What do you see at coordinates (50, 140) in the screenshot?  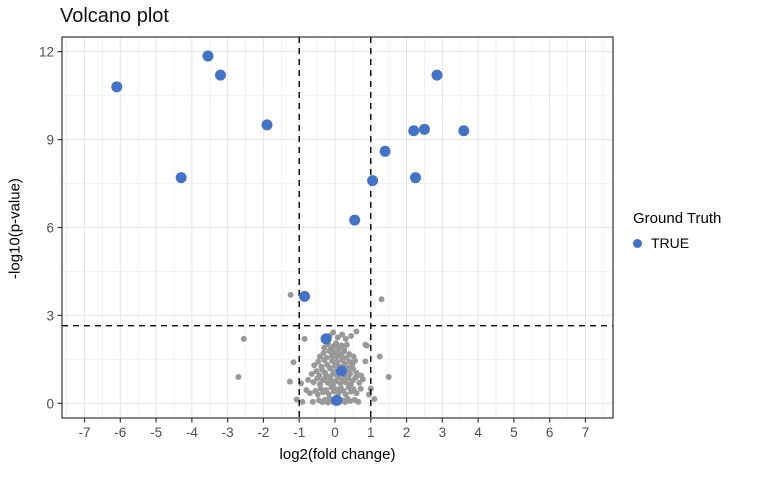 I see `y-tick-label: 9` at bounding box center [50, 140].